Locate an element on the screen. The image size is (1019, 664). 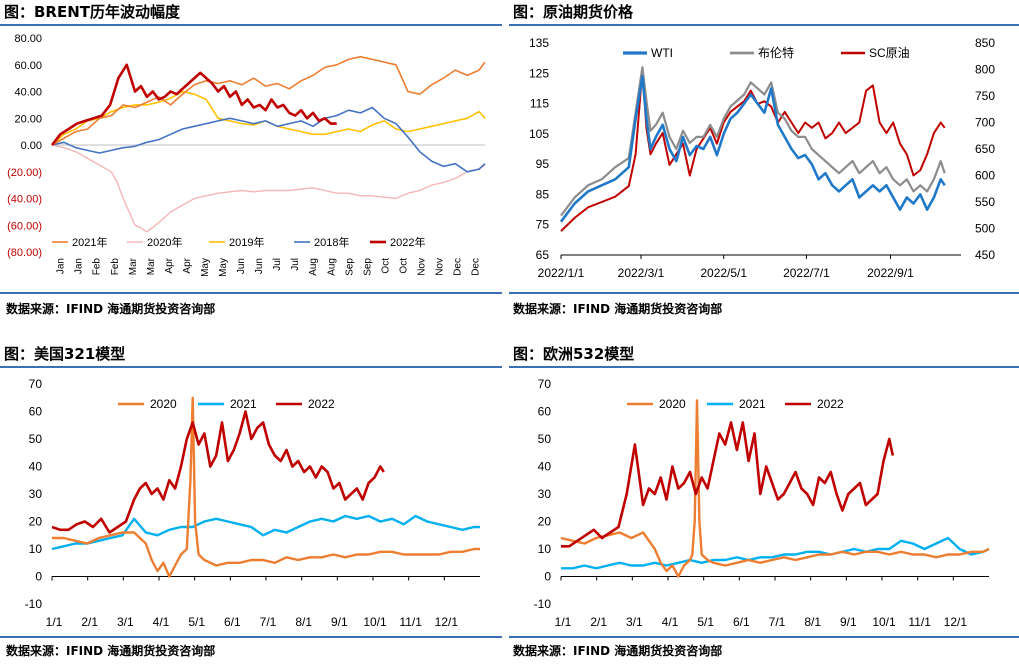
series-line-2019年 is located at coordinates (268, 118).